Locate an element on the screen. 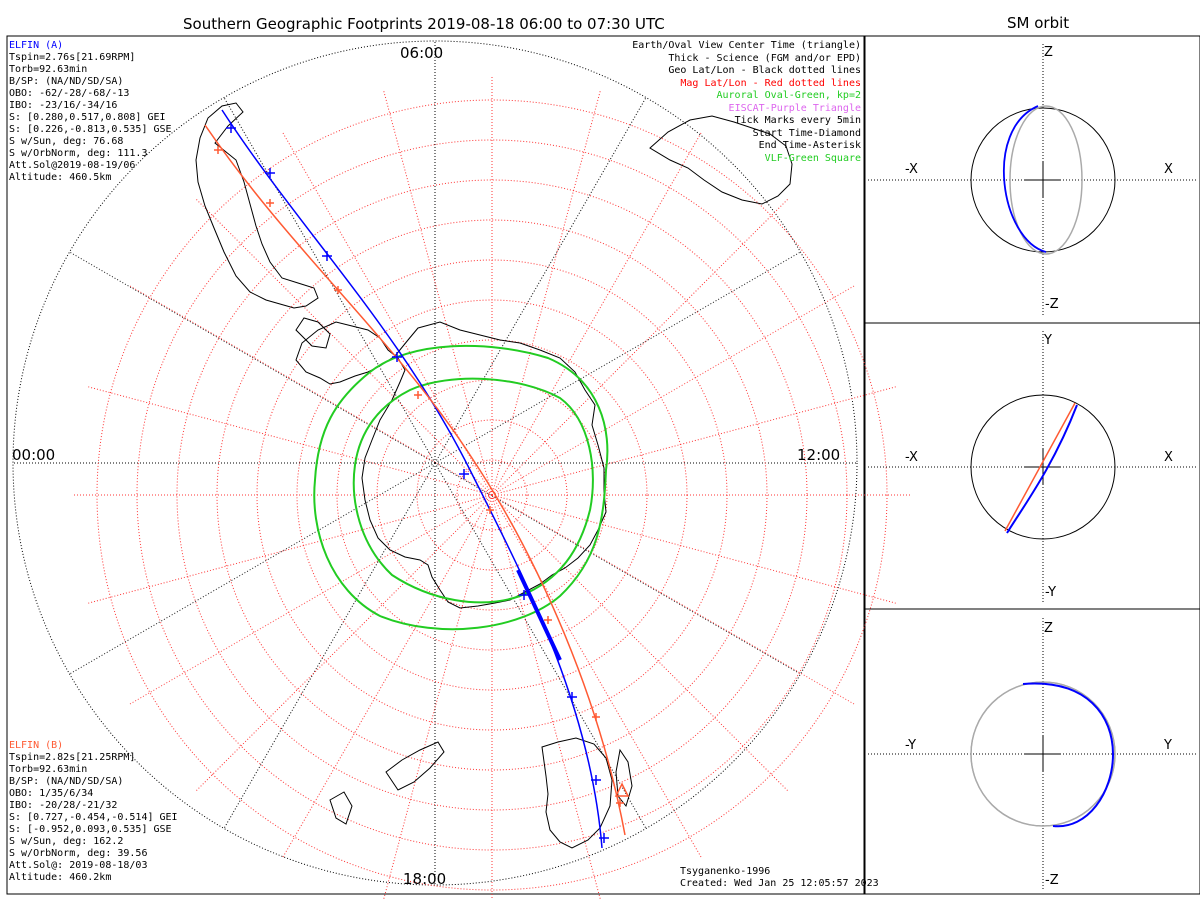 Image resolution: width=1200 pixels, height=900 pixels. hour-label-top: 06:00 is located at coordinates (422, 53).